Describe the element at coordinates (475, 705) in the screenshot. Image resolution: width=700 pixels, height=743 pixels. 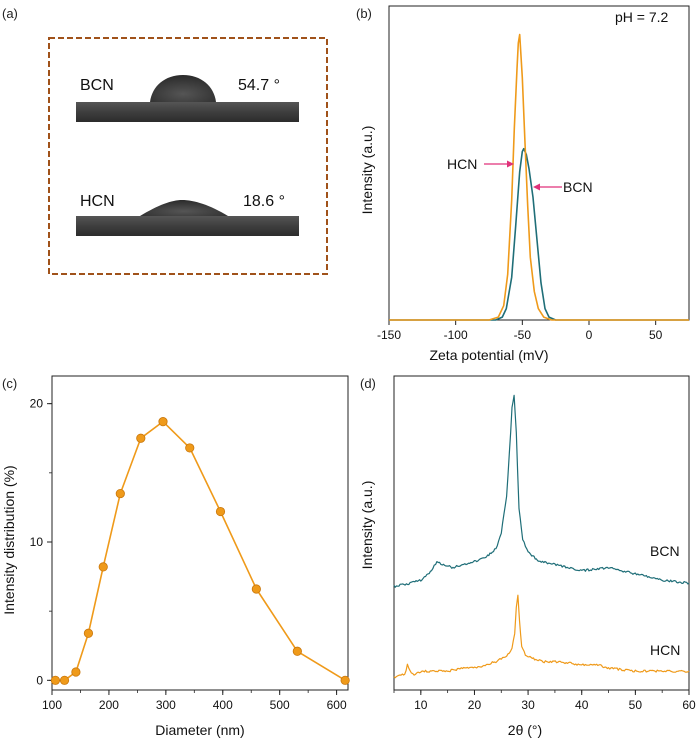
I see `d-x-tick-label: 20` at that location.